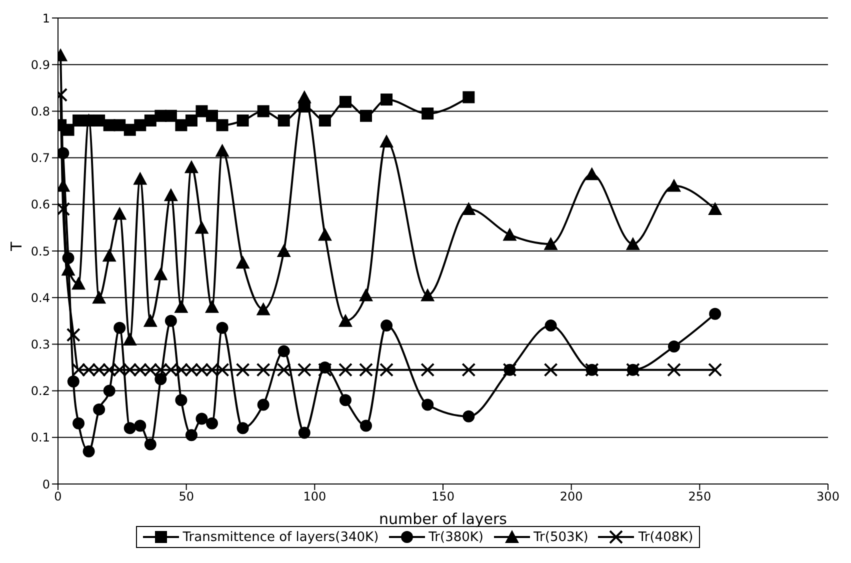 The height and width of the screenshot is (563, 851). I want to click on x-tick-label: 250, so click(700, 497).